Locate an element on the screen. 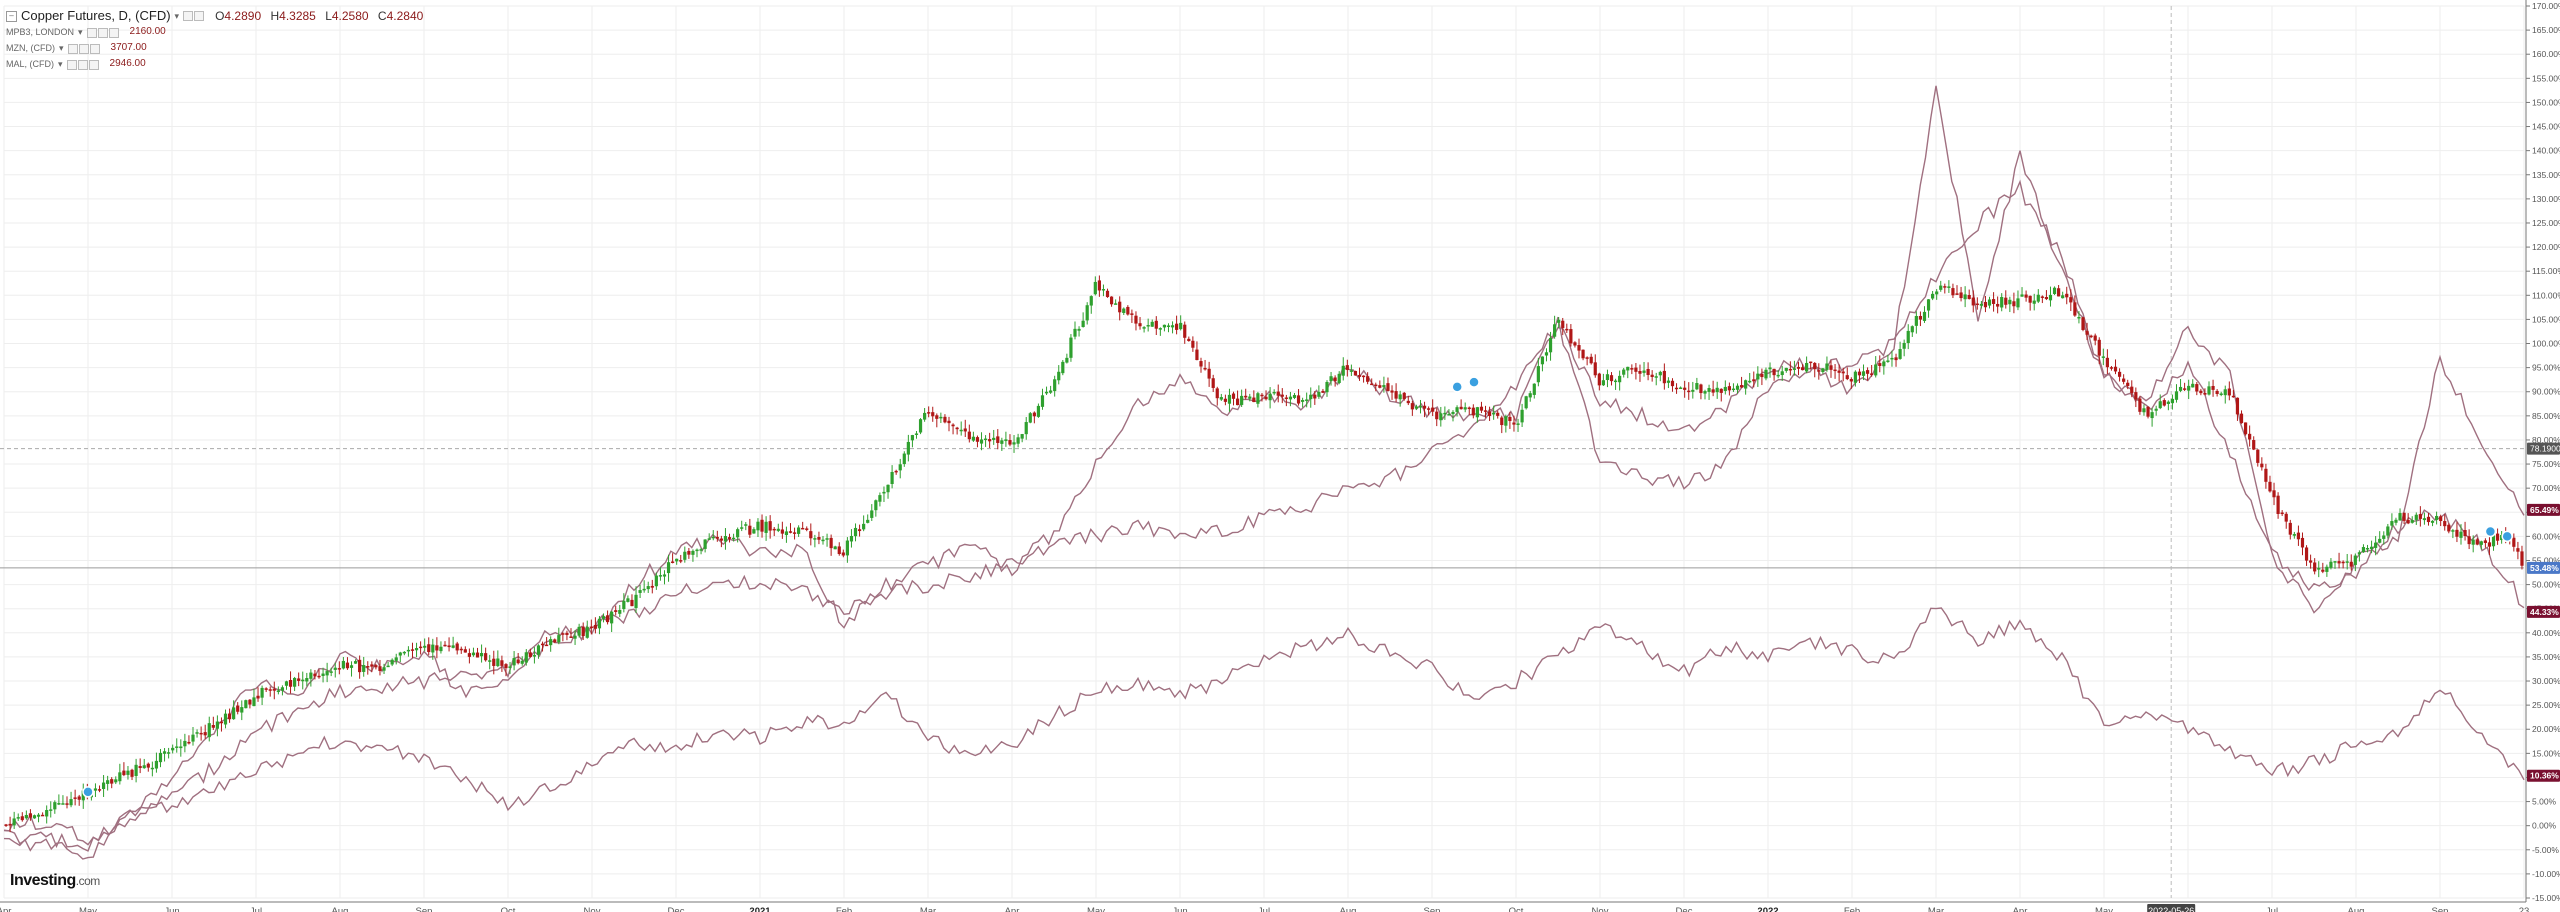  price-badge is located at coordinates (2543, 509).